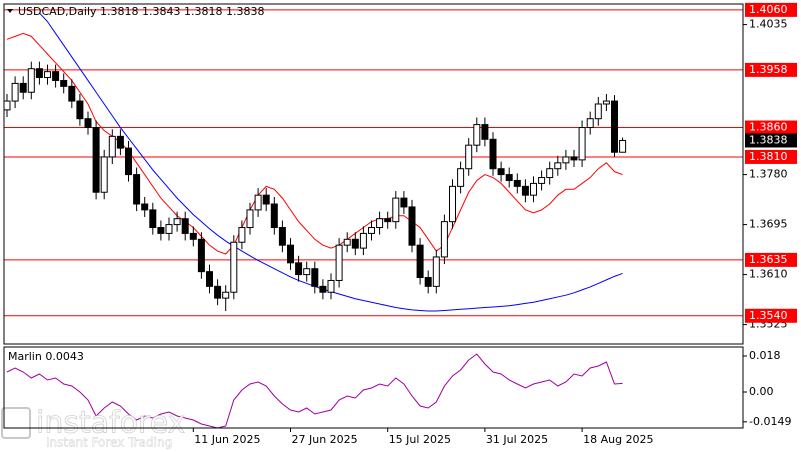 This screenshot has height=452, width=801. Describe the element at coordinates (768, 224) in the screenshot. I see `y-tick-label: 1.3695` at that location.